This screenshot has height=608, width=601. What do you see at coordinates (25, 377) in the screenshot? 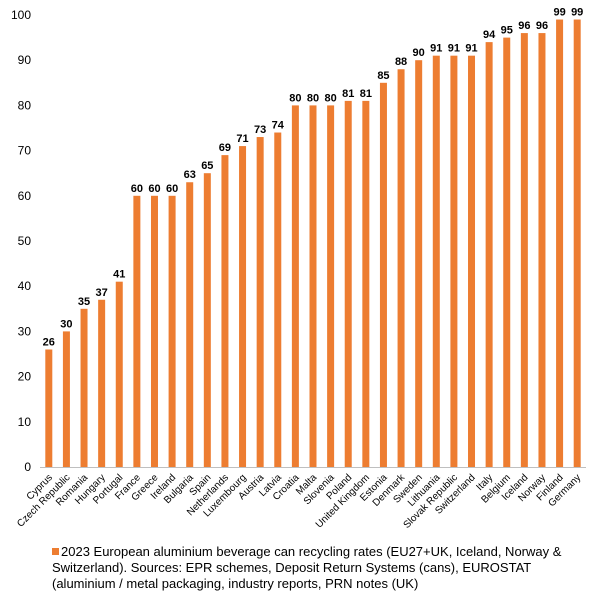
I see `y-tick-label: 20` at bounding box center [25, 377].